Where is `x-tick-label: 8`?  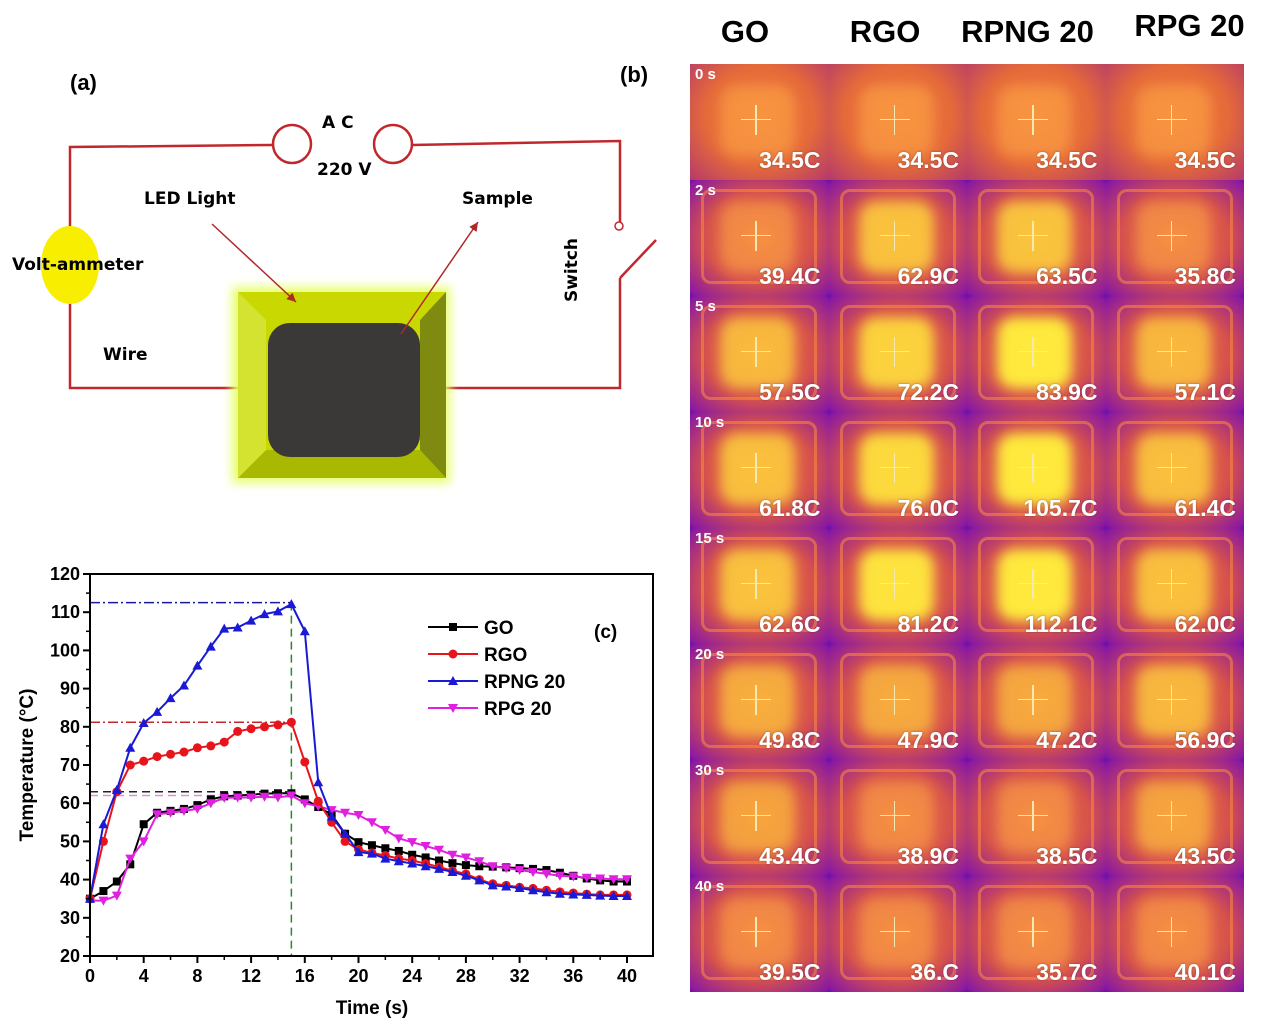 x-tick-label: 8 is located at coordinates (197, 976).